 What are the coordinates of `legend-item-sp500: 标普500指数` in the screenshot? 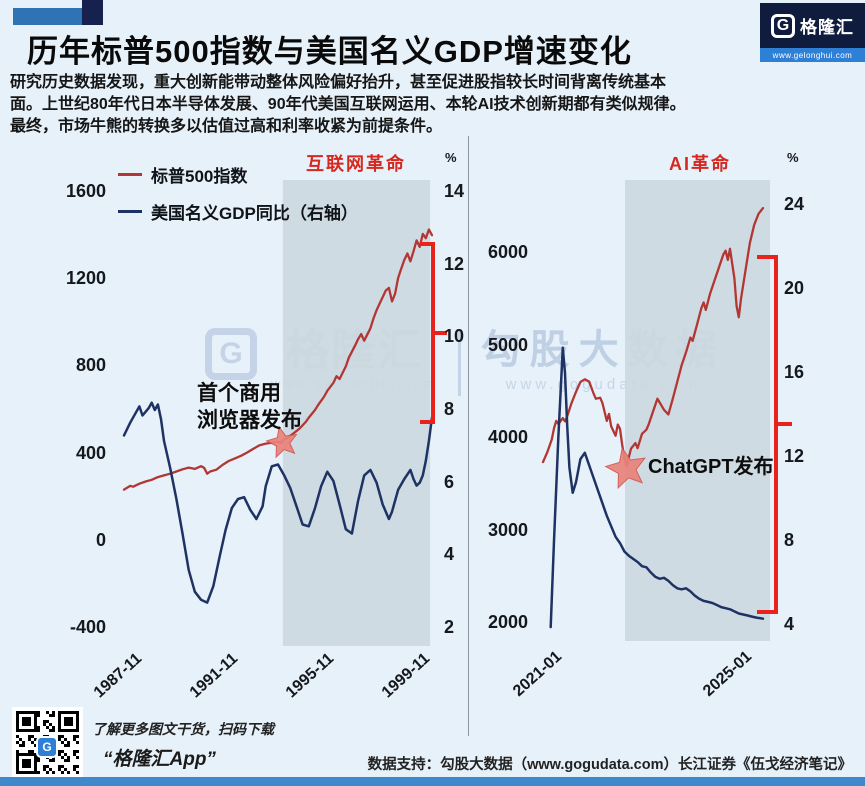 It's located at (238, 174).